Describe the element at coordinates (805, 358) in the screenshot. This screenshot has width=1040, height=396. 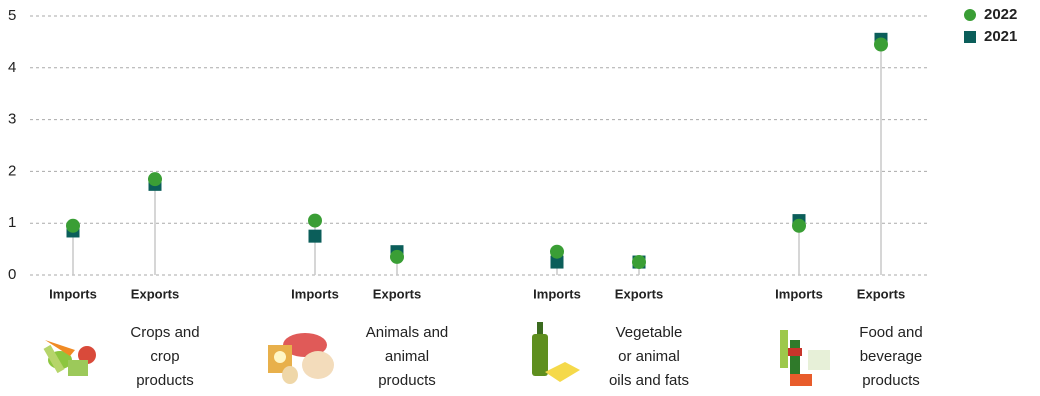
I see `icon-food` at that location.